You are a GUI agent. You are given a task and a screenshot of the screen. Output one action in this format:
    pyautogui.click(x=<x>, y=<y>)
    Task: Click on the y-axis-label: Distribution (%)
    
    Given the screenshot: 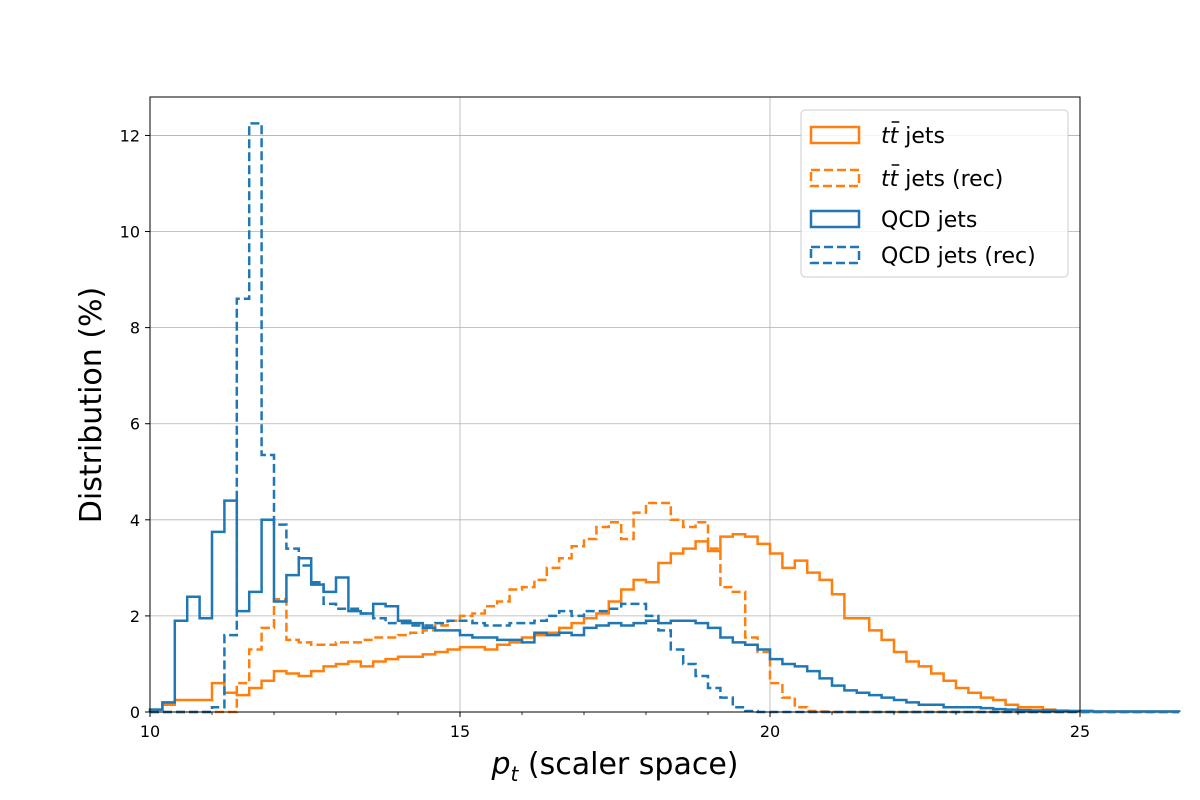 What is the action you would take?
    pyautogui.click(x=91, y=405)
    